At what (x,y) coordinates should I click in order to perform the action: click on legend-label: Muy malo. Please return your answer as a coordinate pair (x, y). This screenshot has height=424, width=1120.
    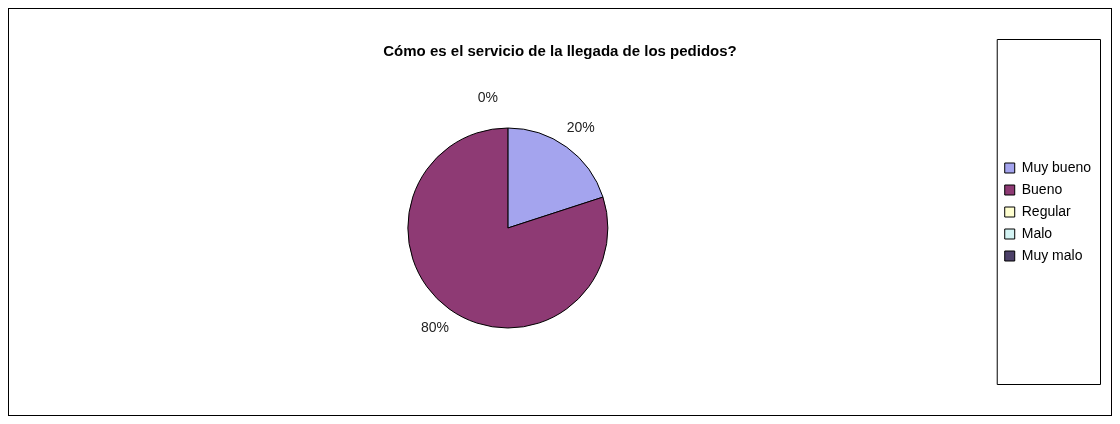
    Looking at the image, I should click on (1052, 254).